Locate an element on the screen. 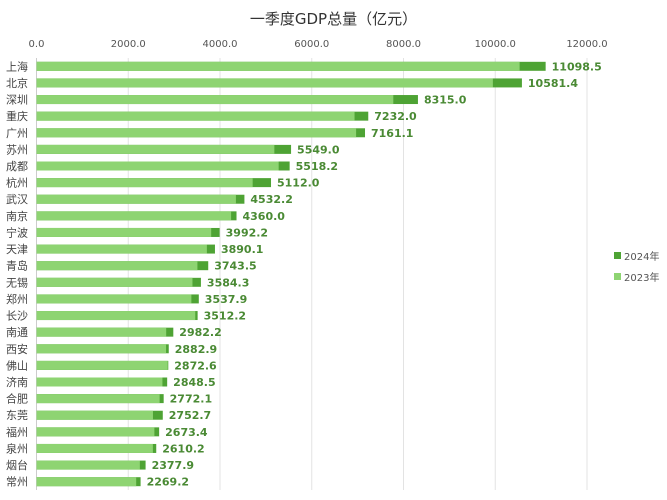 This screenshot has height=500, width=667. category-label: 广州 is located at coordinates (17, 133).